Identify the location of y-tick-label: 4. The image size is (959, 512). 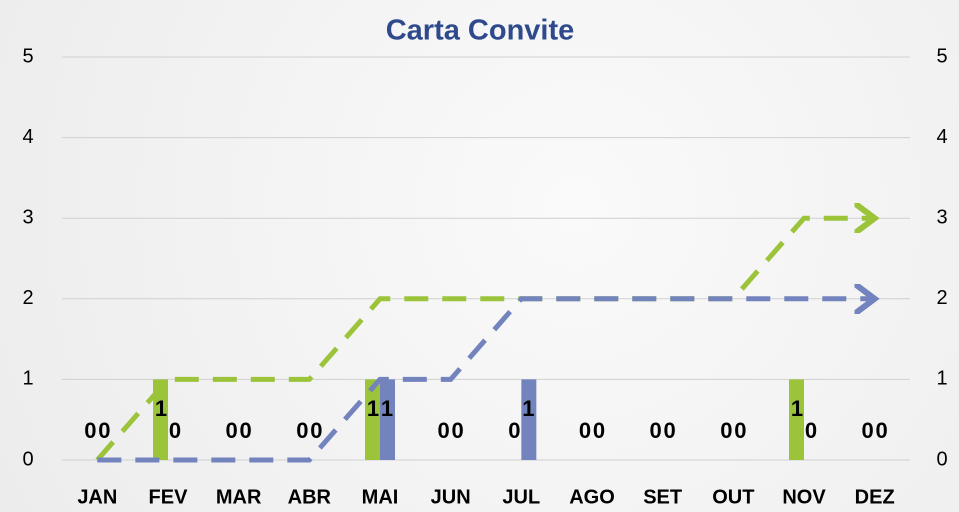
(27, 137).